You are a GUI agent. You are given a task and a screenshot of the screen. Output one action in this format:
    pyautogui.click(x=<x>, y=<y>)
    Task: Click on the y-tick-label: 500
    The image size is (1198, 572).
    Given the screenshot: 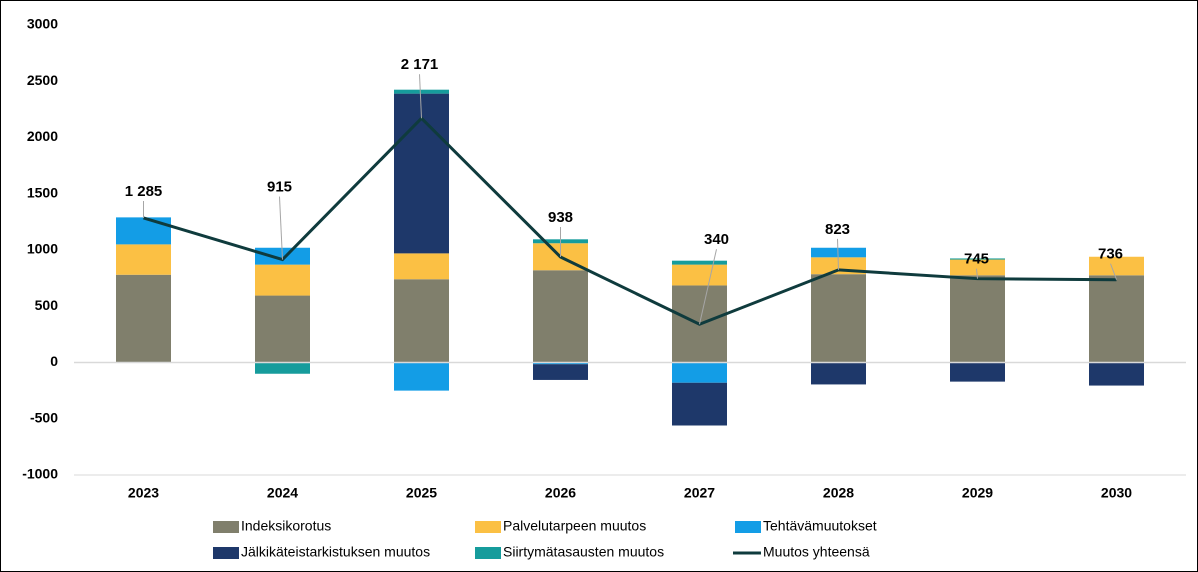 What is the action you would take?
    pyautogui.click(x=47, y=305)
    